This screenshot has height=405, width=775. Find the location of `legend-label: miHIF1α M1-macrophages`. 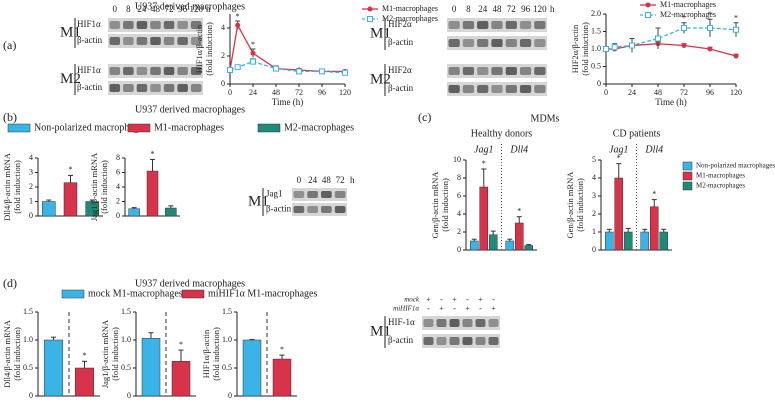

legend-label: miHIF1α M1-macrophages is located at coordinates (262, 293).